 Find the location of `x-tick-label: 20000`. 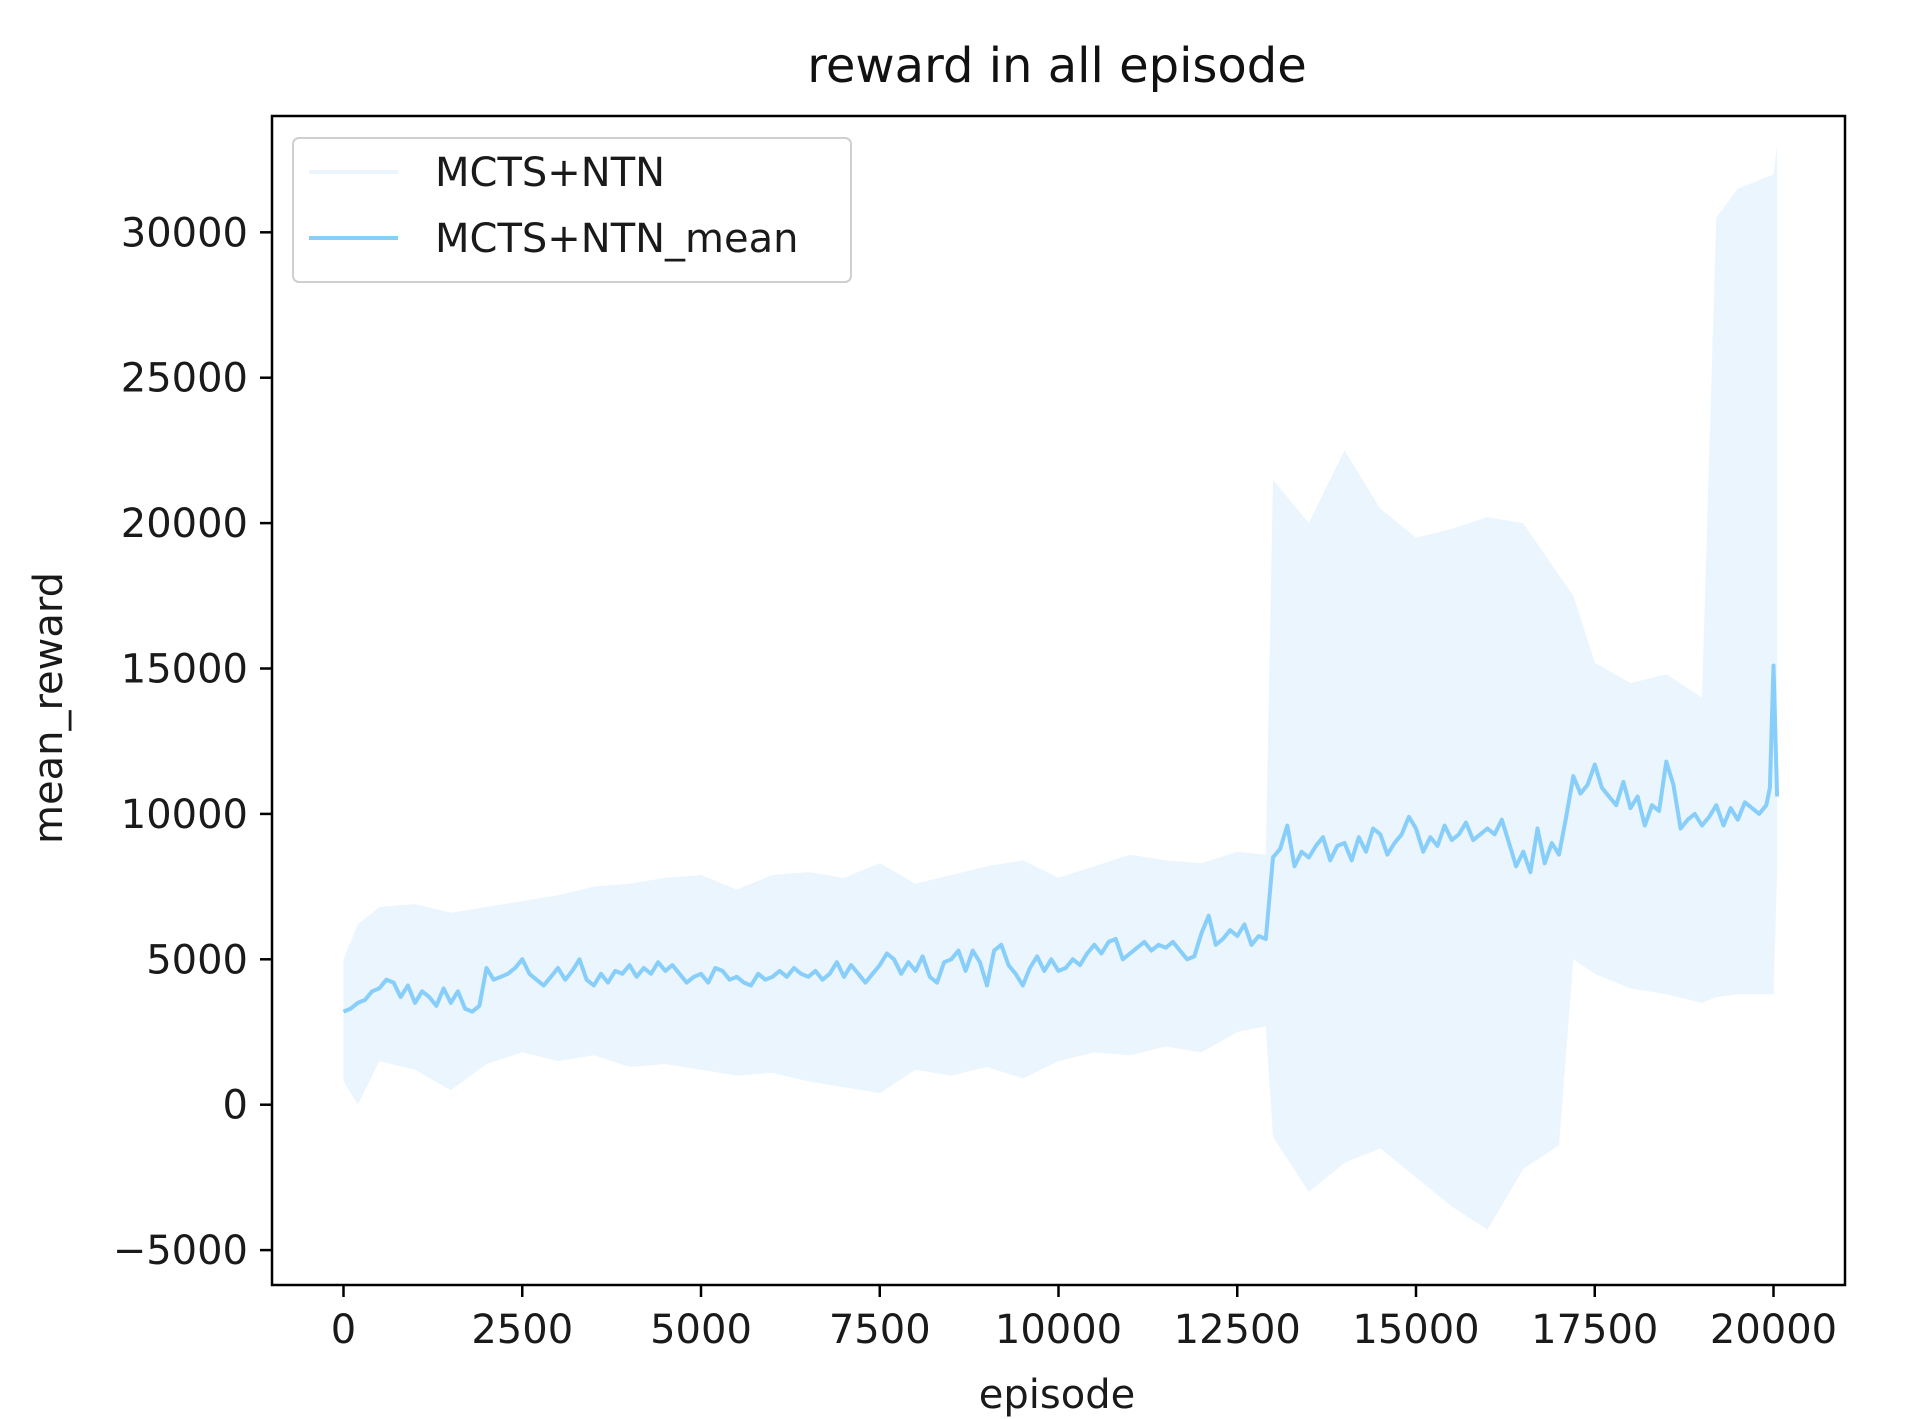

x-tick-label: 20000 is located at coordinates (1773, 1330).